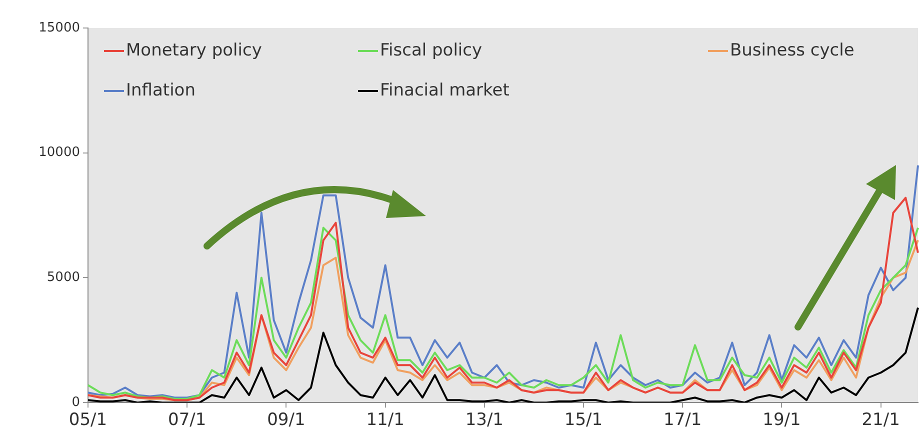 The height and width of the screenshot is (438, 921). What do you see at coordinates (63, 278) in the screenshot?
I see `y-tick-label: 5000` at bounding box center [63, 278].